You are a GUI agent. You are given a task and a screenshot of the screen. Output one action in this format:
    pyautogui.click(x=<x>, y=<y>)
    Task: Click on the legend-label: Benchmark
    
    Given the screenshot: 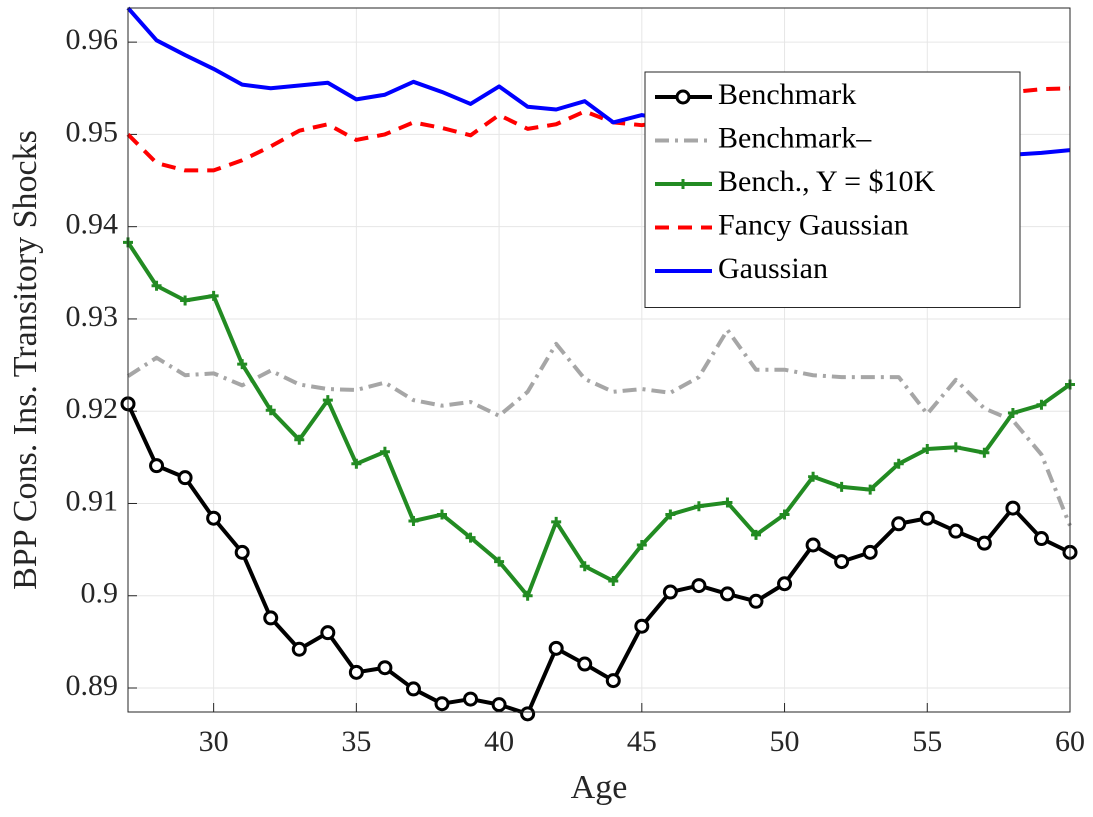 What is the action you would take?
    pyautogui.click(x=787, y=94)
    